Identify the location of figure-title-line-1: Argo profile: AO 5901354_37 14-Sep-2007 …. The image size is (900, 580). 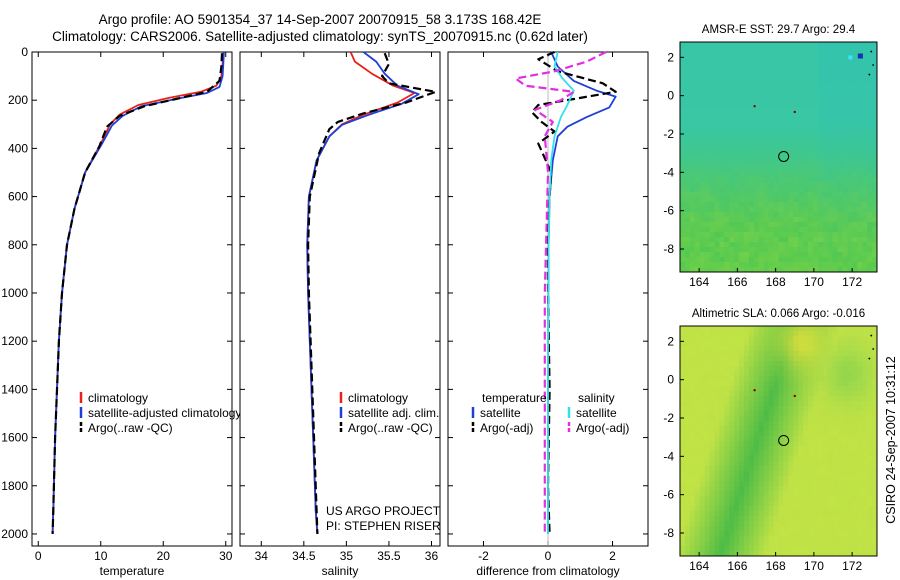
(320, 19).